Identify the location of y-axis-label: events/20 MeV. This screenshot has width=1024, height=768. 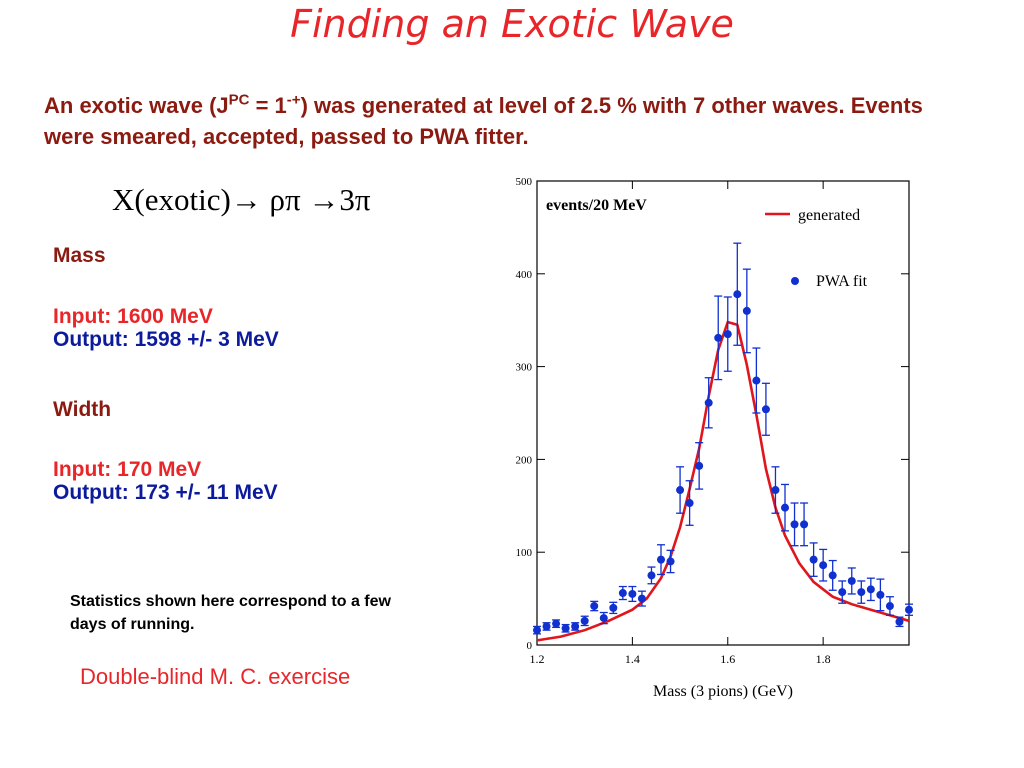
(596, 205).